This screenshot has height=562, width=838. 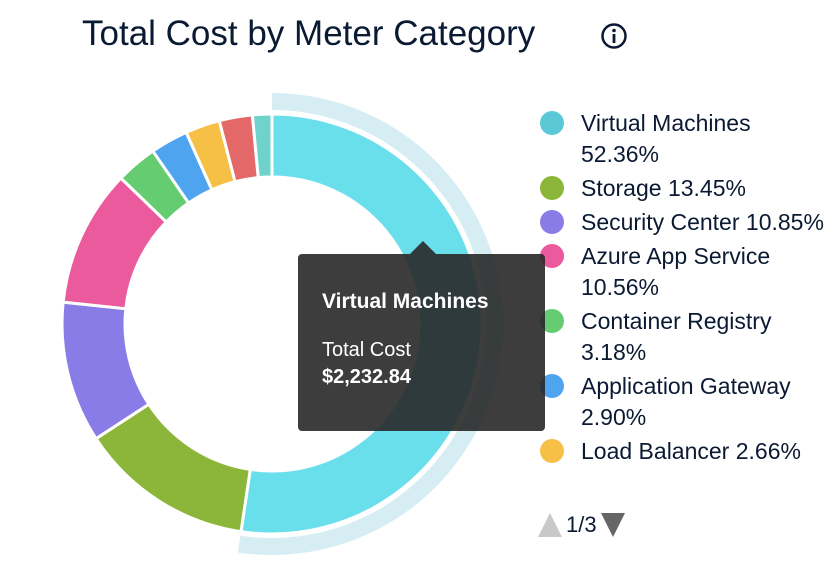 I want to click on legend-item: Container Registry 3.18%, so click(x=685, y=337).